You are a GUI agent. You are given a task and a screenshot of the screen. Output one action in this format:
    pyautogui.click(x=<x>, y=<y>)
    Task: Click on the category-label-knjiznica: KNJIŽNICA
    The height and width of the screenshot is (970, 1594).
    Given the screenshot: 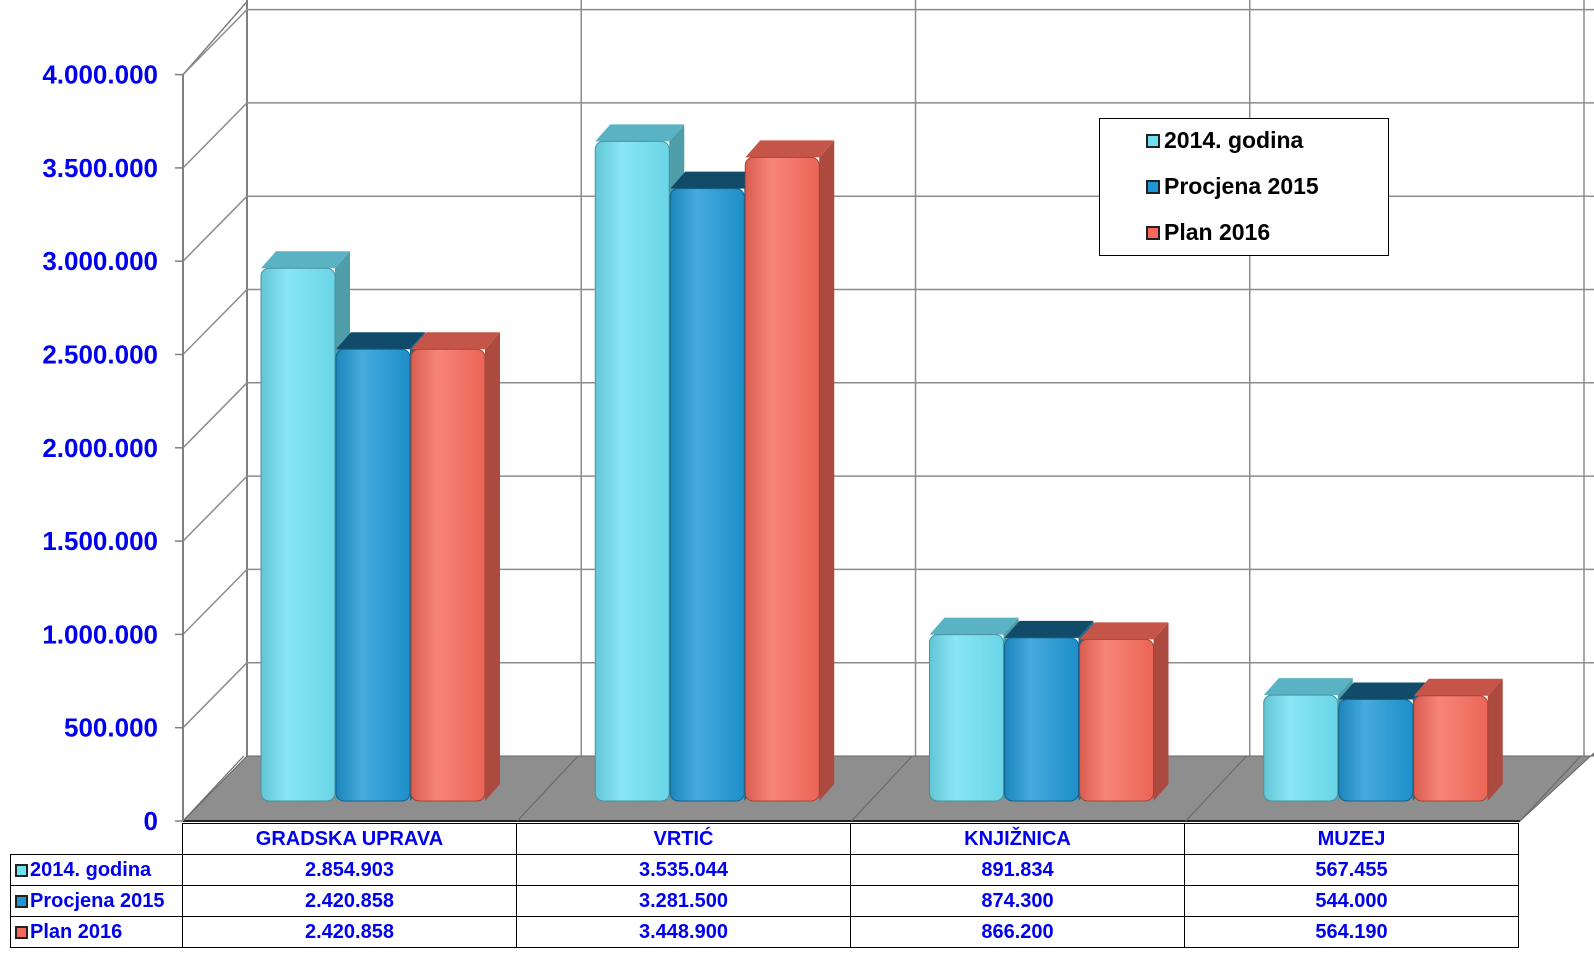 What is the action you would take?
    pyautogui.click(x=1017, y=839)
    